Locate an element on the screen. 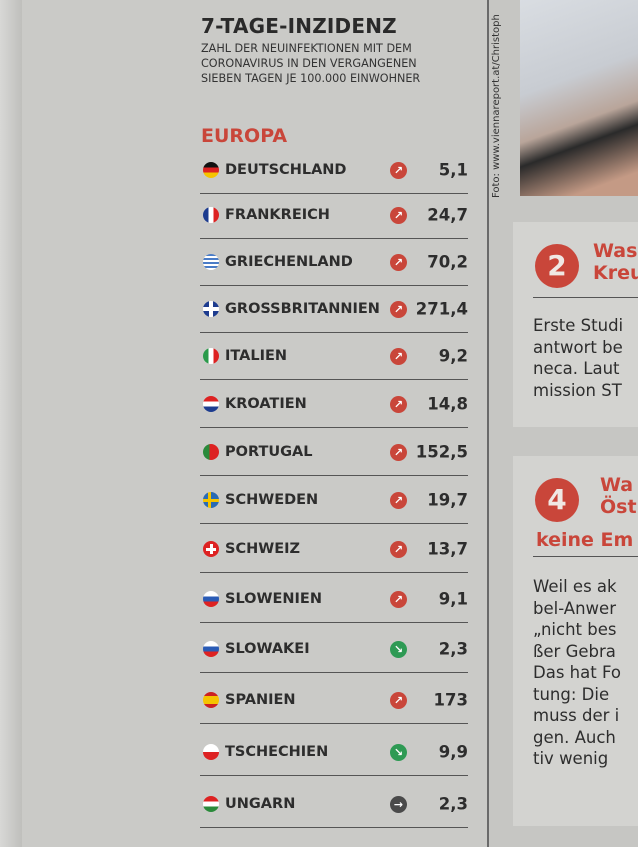  text-line: bel-Anwer is located at coordinates (574, 608).